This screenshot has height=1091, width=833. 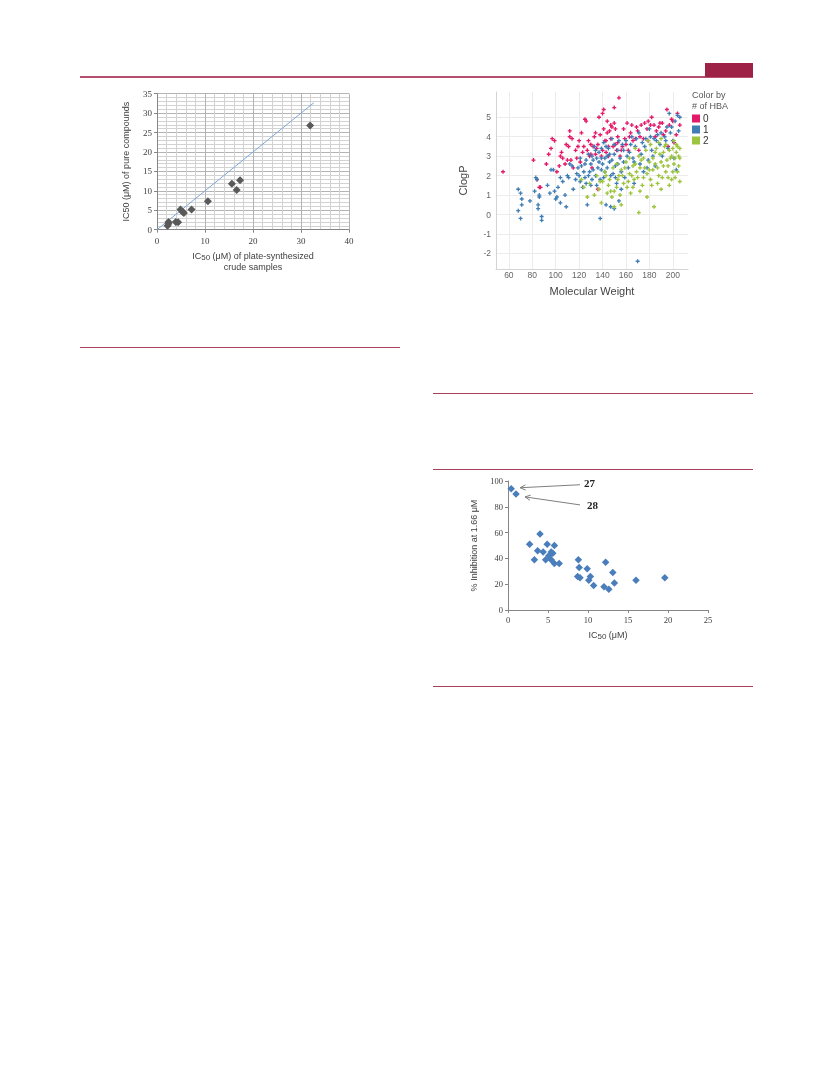 I want to click on y-tick-label: 100, so click(x=496, y=481).